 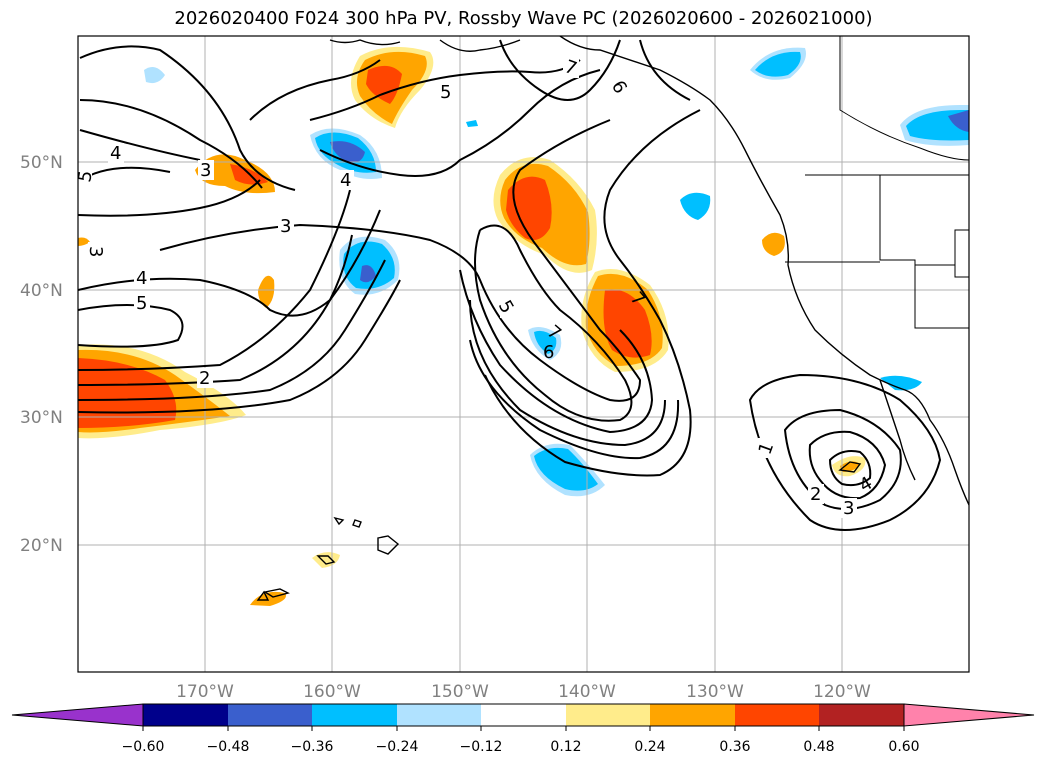 I want to click on lon-label: 170°W, so click(x=205, y=692).